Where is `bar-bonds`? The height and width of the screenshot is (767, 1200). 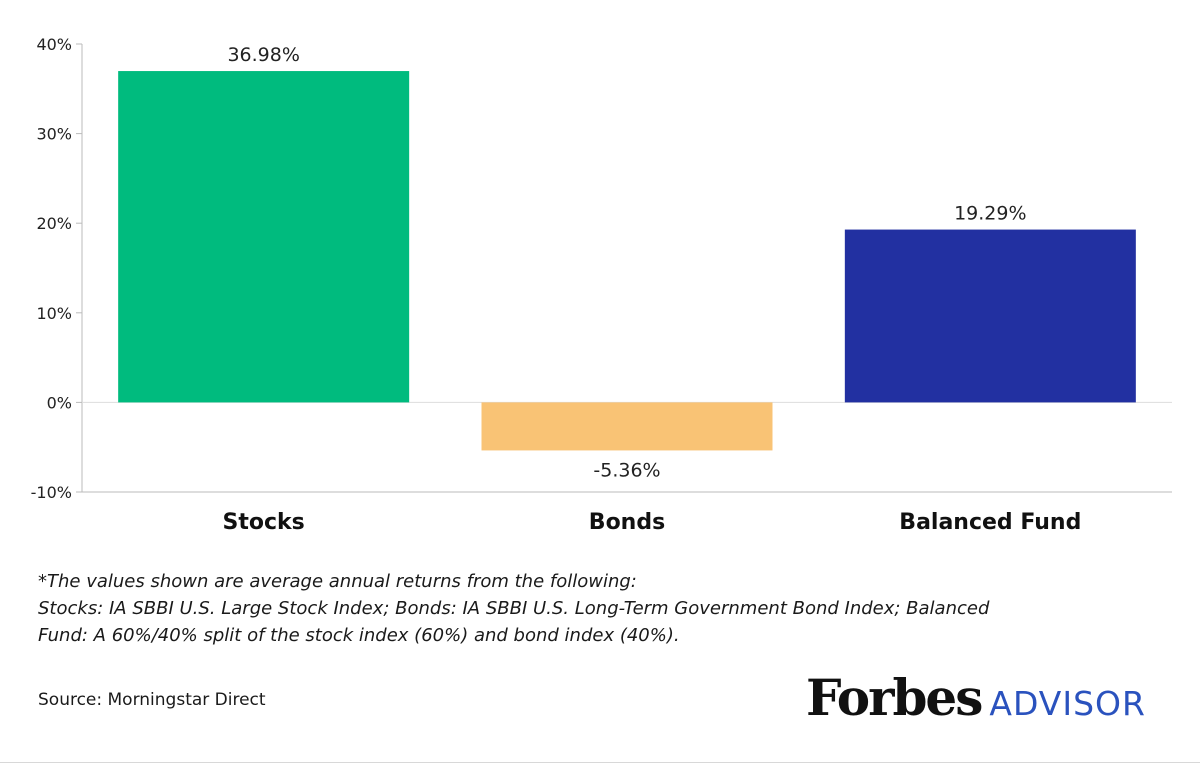
bar-bonds is located at coordinates (627, 426).